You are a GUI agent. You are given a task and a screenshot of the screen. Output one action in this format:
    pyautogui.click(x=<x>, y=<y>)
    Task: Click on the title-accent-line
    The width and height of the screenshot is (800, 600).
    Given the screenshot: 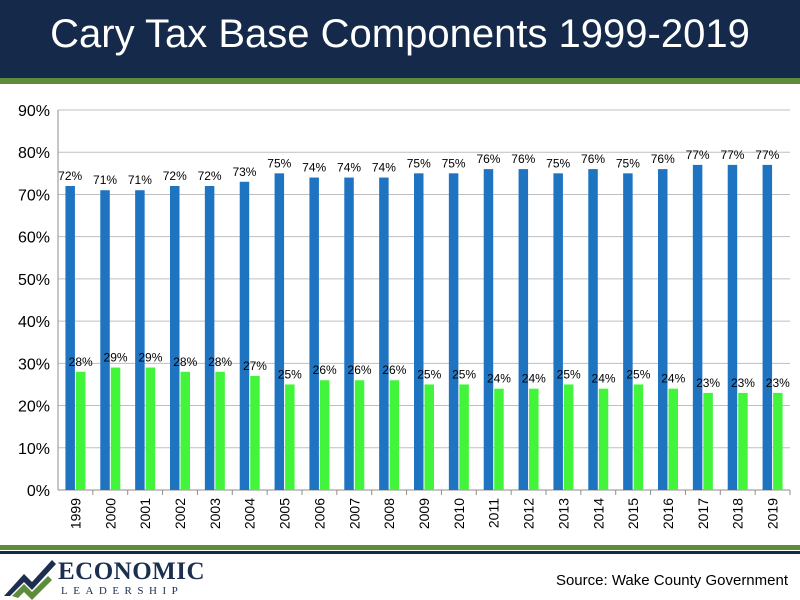 What is the action you would take?
    pyautogui.click(x=400, y=81)
    